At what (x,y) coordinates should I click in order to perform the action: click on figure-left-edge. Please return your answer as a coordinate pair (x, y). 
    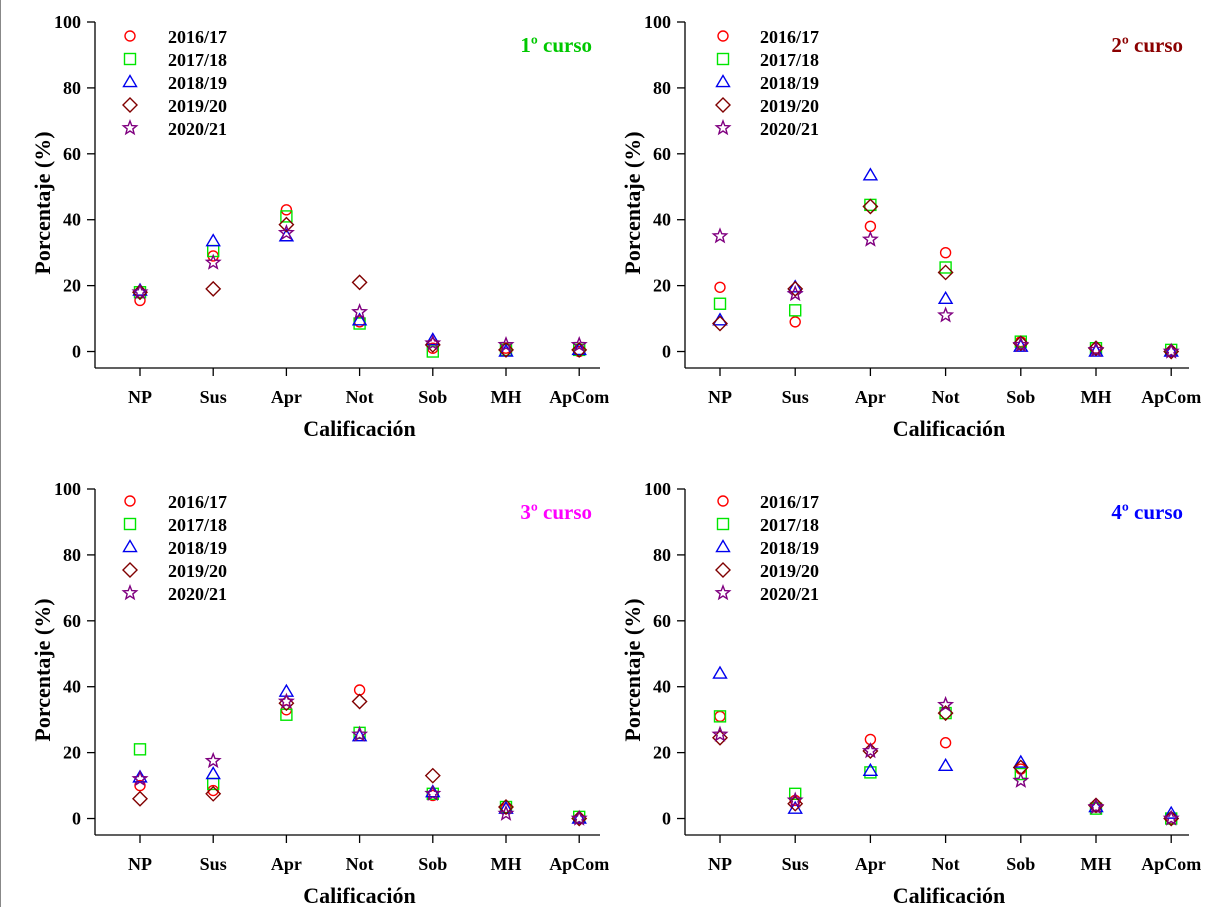
    Looking at the image, I should click on (0, 453).